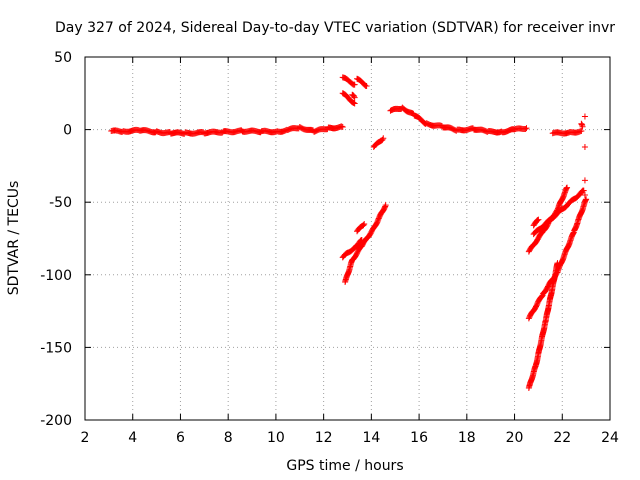 The height and width of the screenshot is (480, 640). What do you see at coordinates (63, 58) in the screenshot?
I see `y-tick-label: 50` at bounding box center [63, 58].